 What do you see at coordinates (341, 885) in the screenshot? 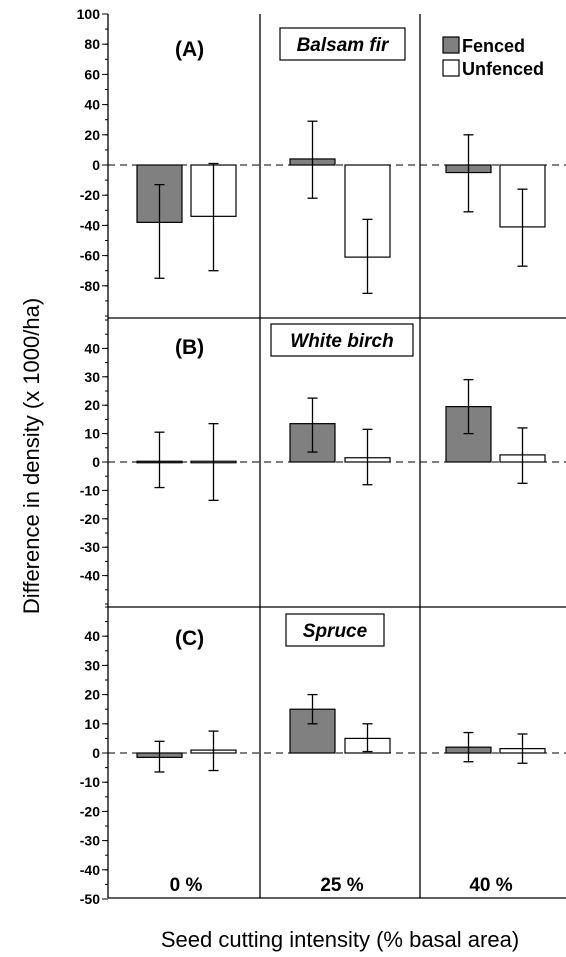
I see `category-label: 25 %` at bounding box center [341, 885].